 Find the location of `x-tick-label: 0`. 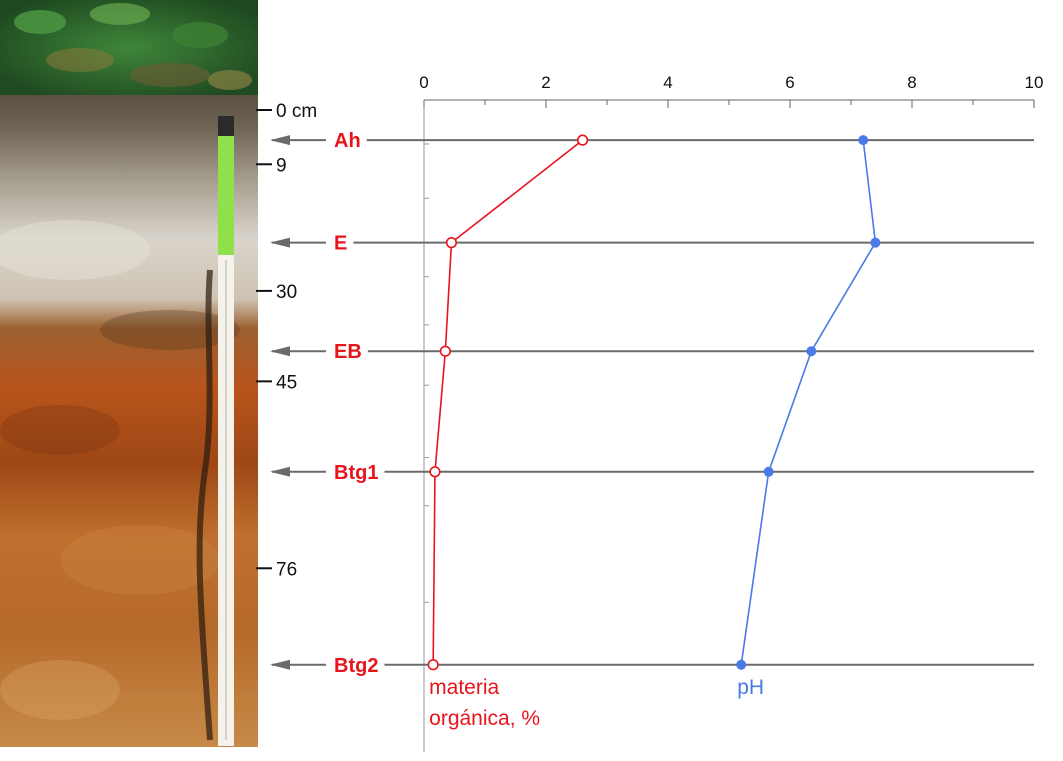

x-tick-label: 0 is located at coordinates (423, 82).